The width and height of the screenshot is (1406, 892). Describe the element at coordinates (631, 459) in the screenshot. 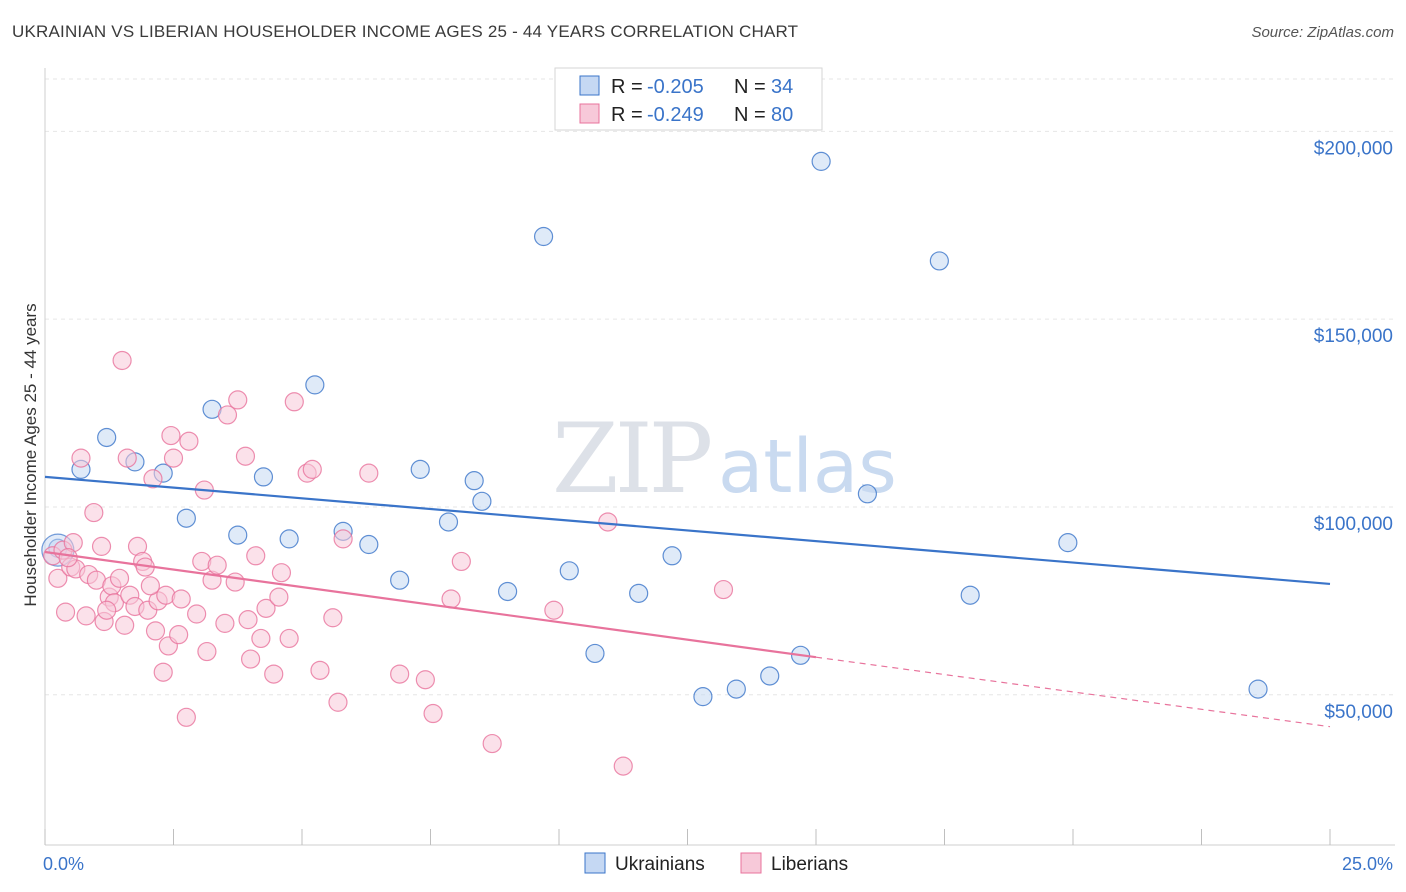

I see `watermark-zip: ZIP` at that location.